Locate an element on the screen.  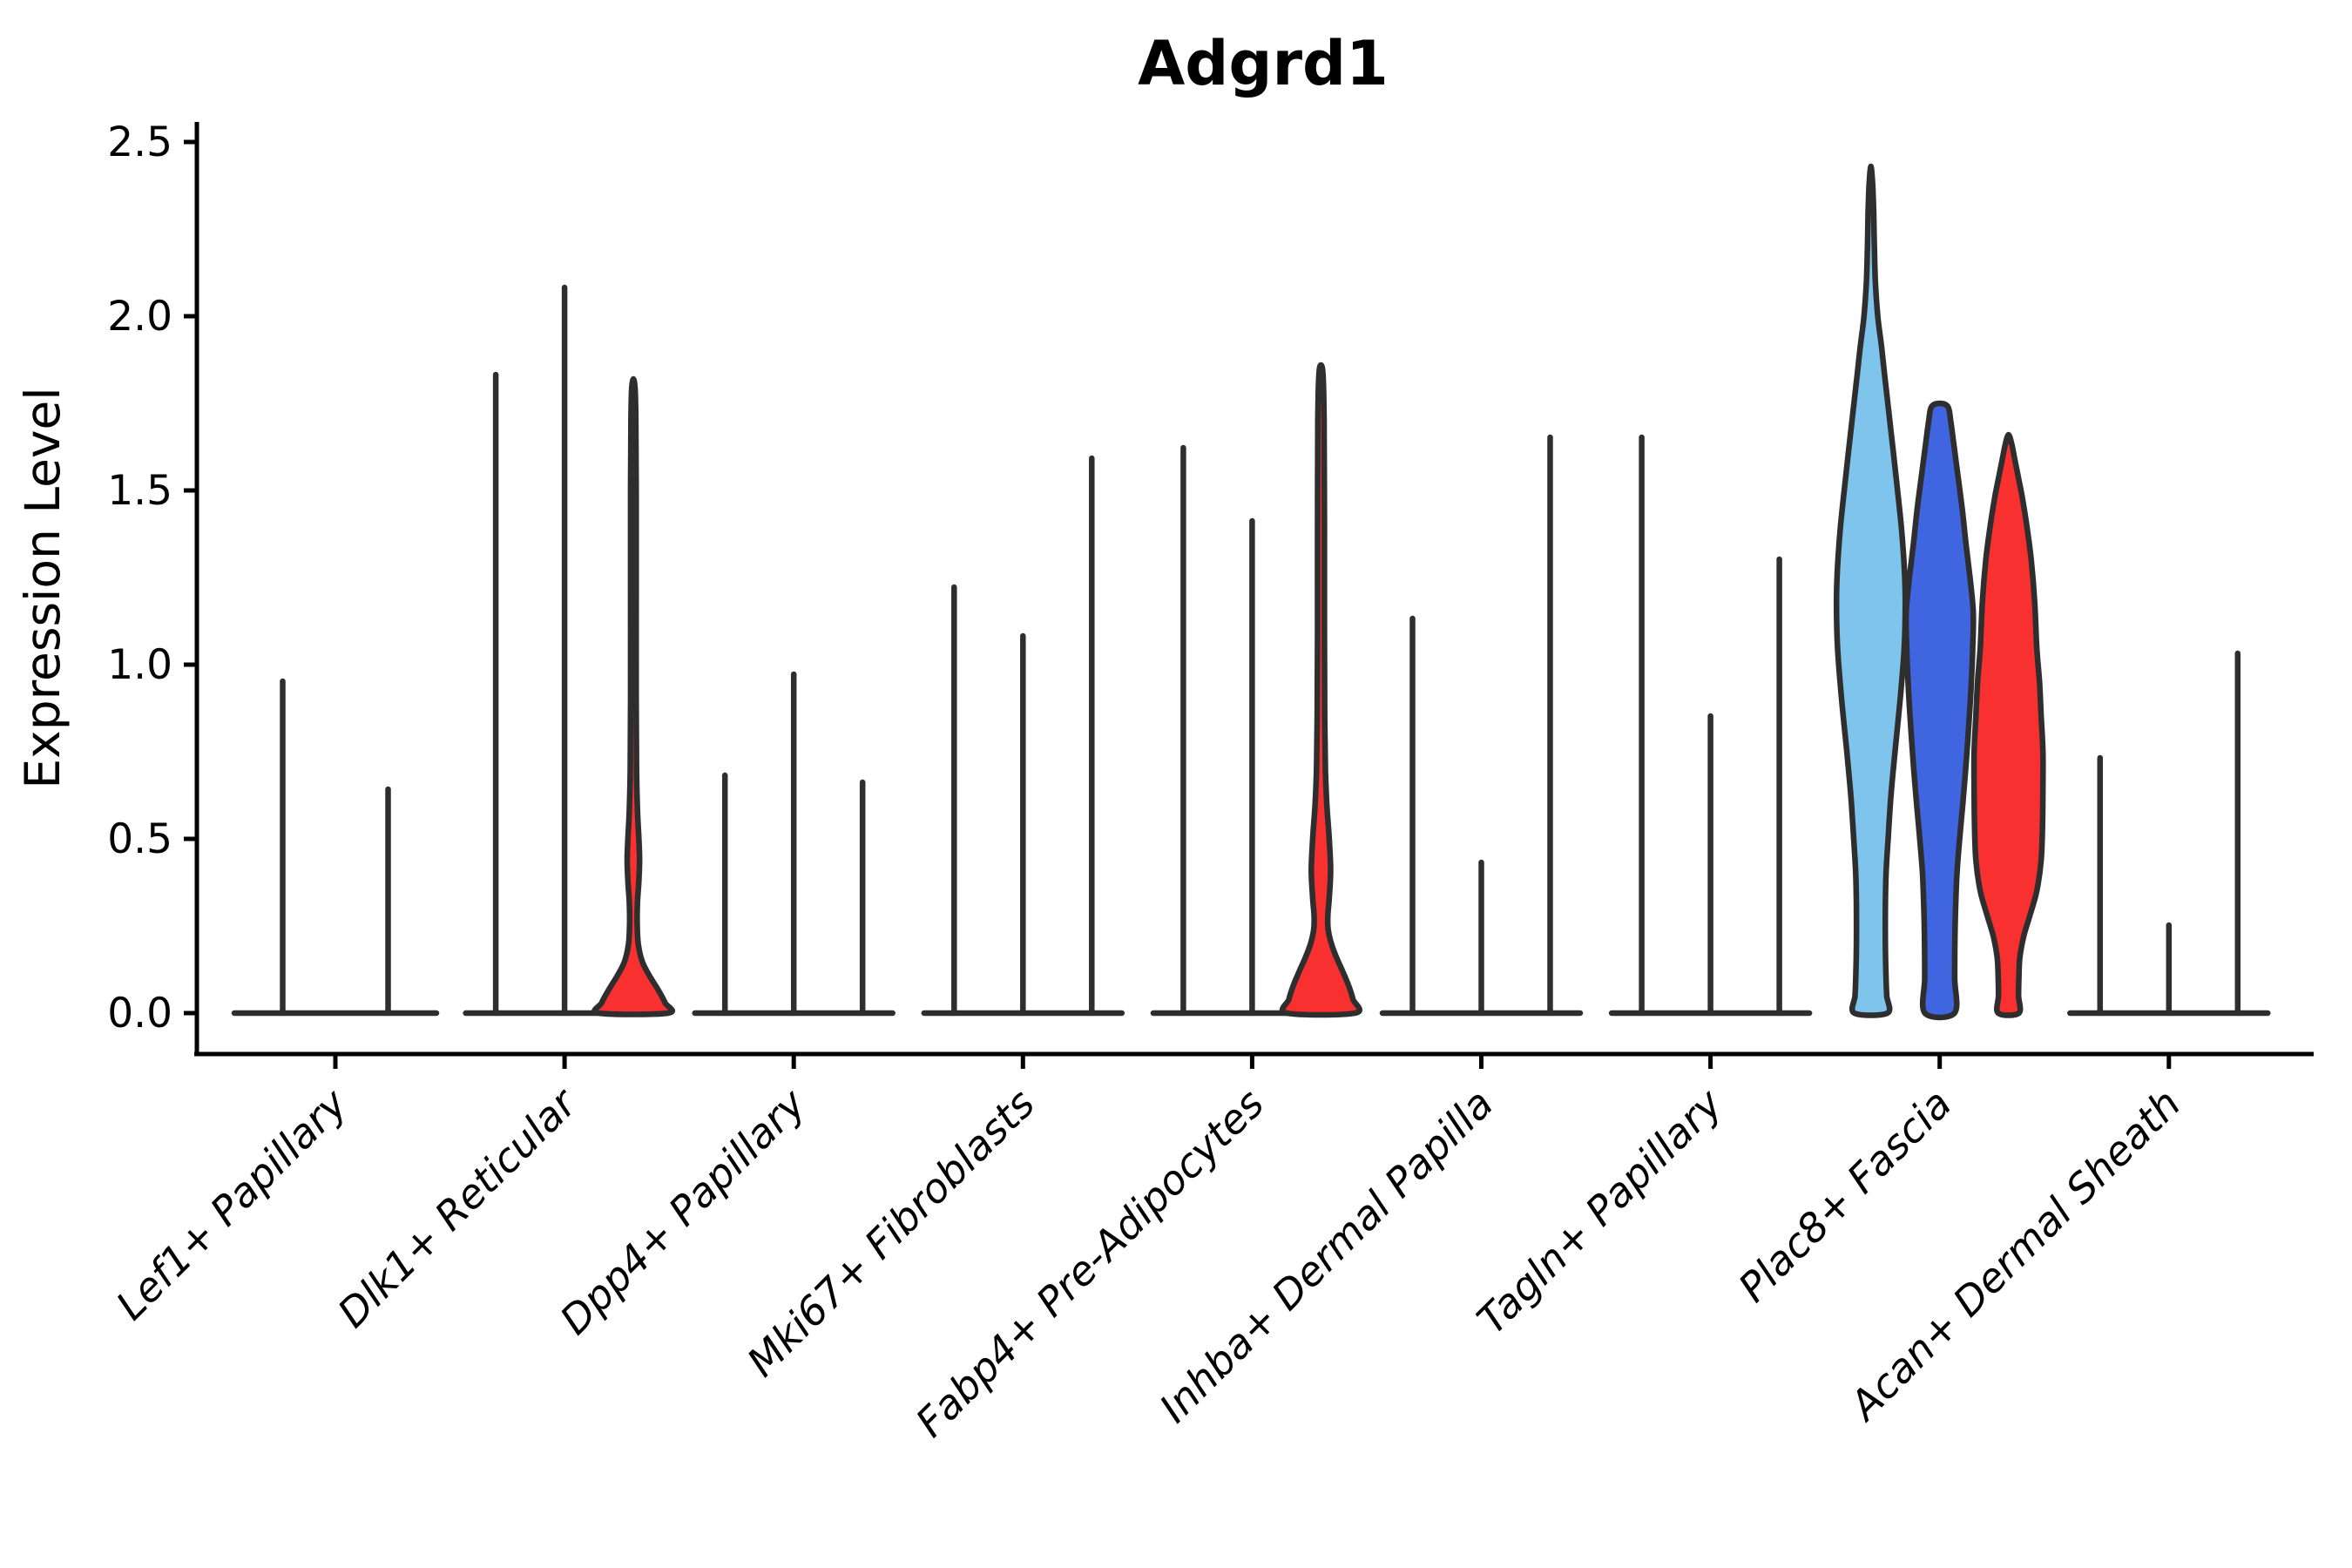
y-tick-label-1.0: 1.0 is located at coordinates (139, 665).